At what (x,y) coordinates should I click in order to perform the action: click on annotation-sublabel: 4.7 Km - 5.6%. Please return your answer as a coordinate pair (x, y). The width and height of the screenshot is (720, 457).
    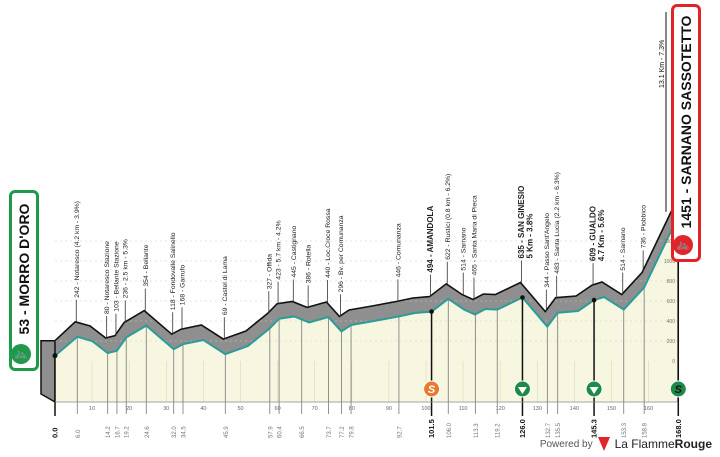
    Looking at the image, I should click on (601, 236).